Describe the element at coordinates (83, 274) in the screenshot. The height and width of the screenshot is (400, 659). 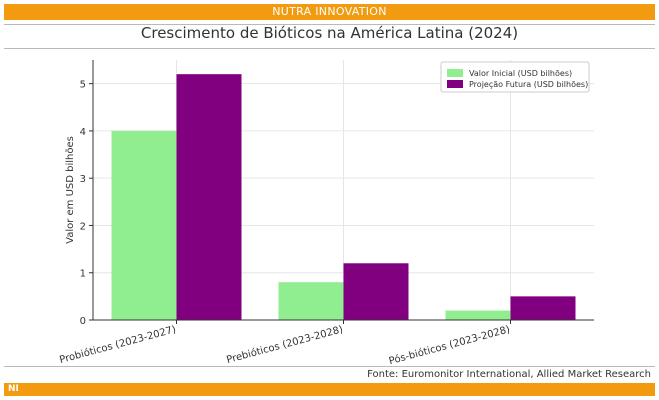
I see `y-tick-label: 1` at that location.